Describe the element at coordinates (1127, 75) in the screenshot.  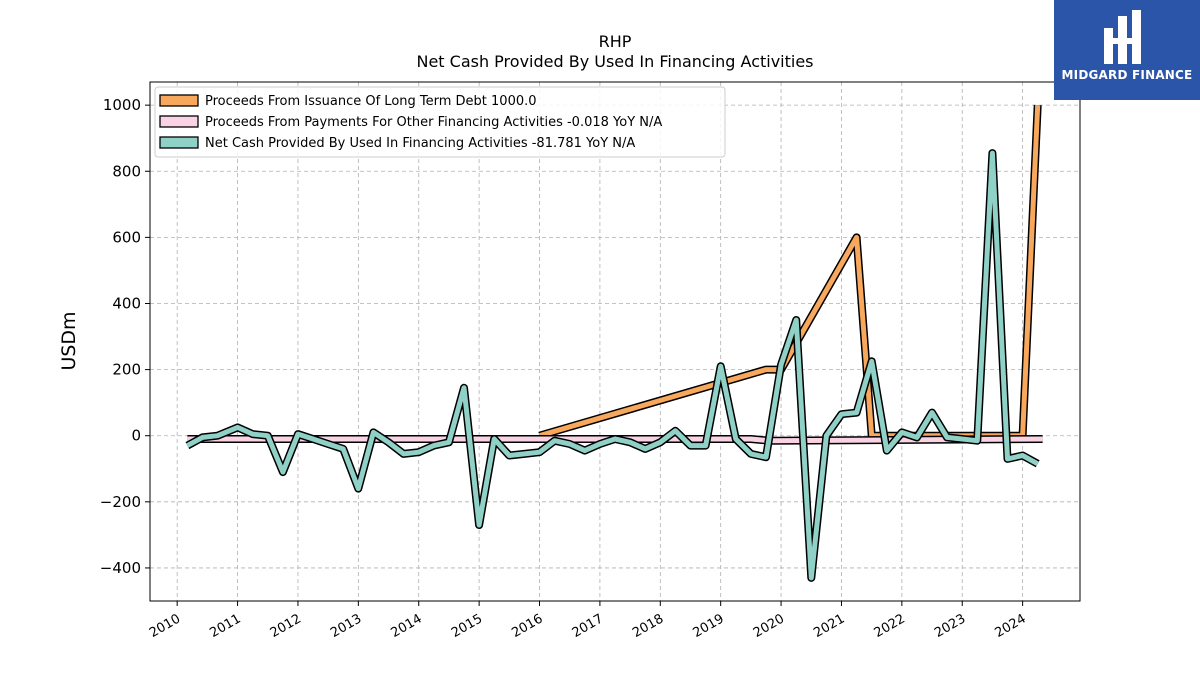
I see `logo-text: MIDGARD FINANCE` at that location.